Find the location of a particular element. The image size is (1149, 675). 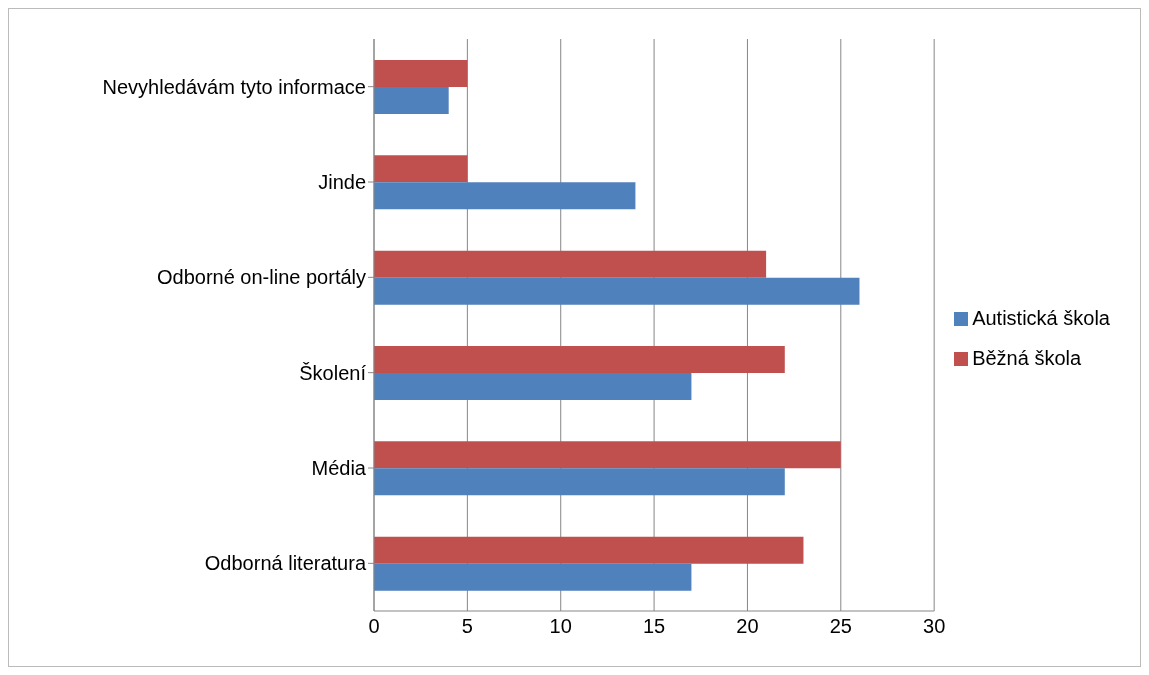

y-tick-label: Školení is located at coordinates (333, 372).